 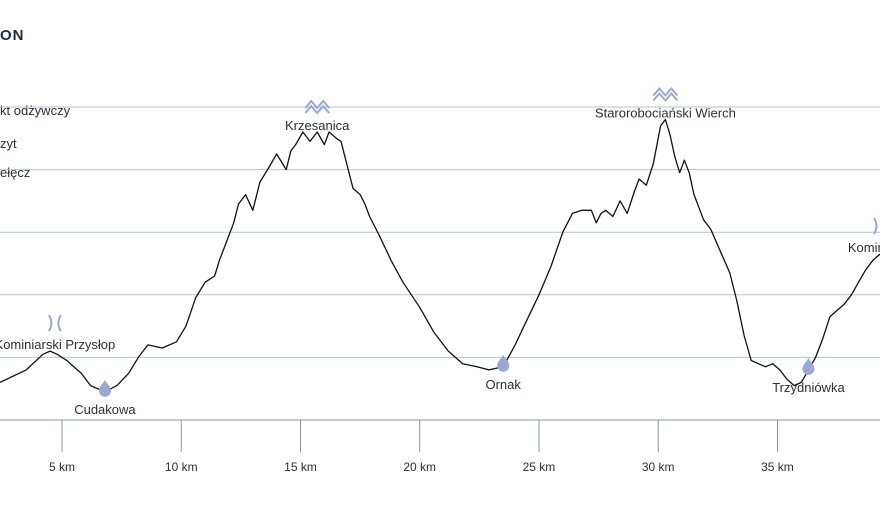 I want to click on waypoint-label: Kominiarsk, so click(x=864, y=247).